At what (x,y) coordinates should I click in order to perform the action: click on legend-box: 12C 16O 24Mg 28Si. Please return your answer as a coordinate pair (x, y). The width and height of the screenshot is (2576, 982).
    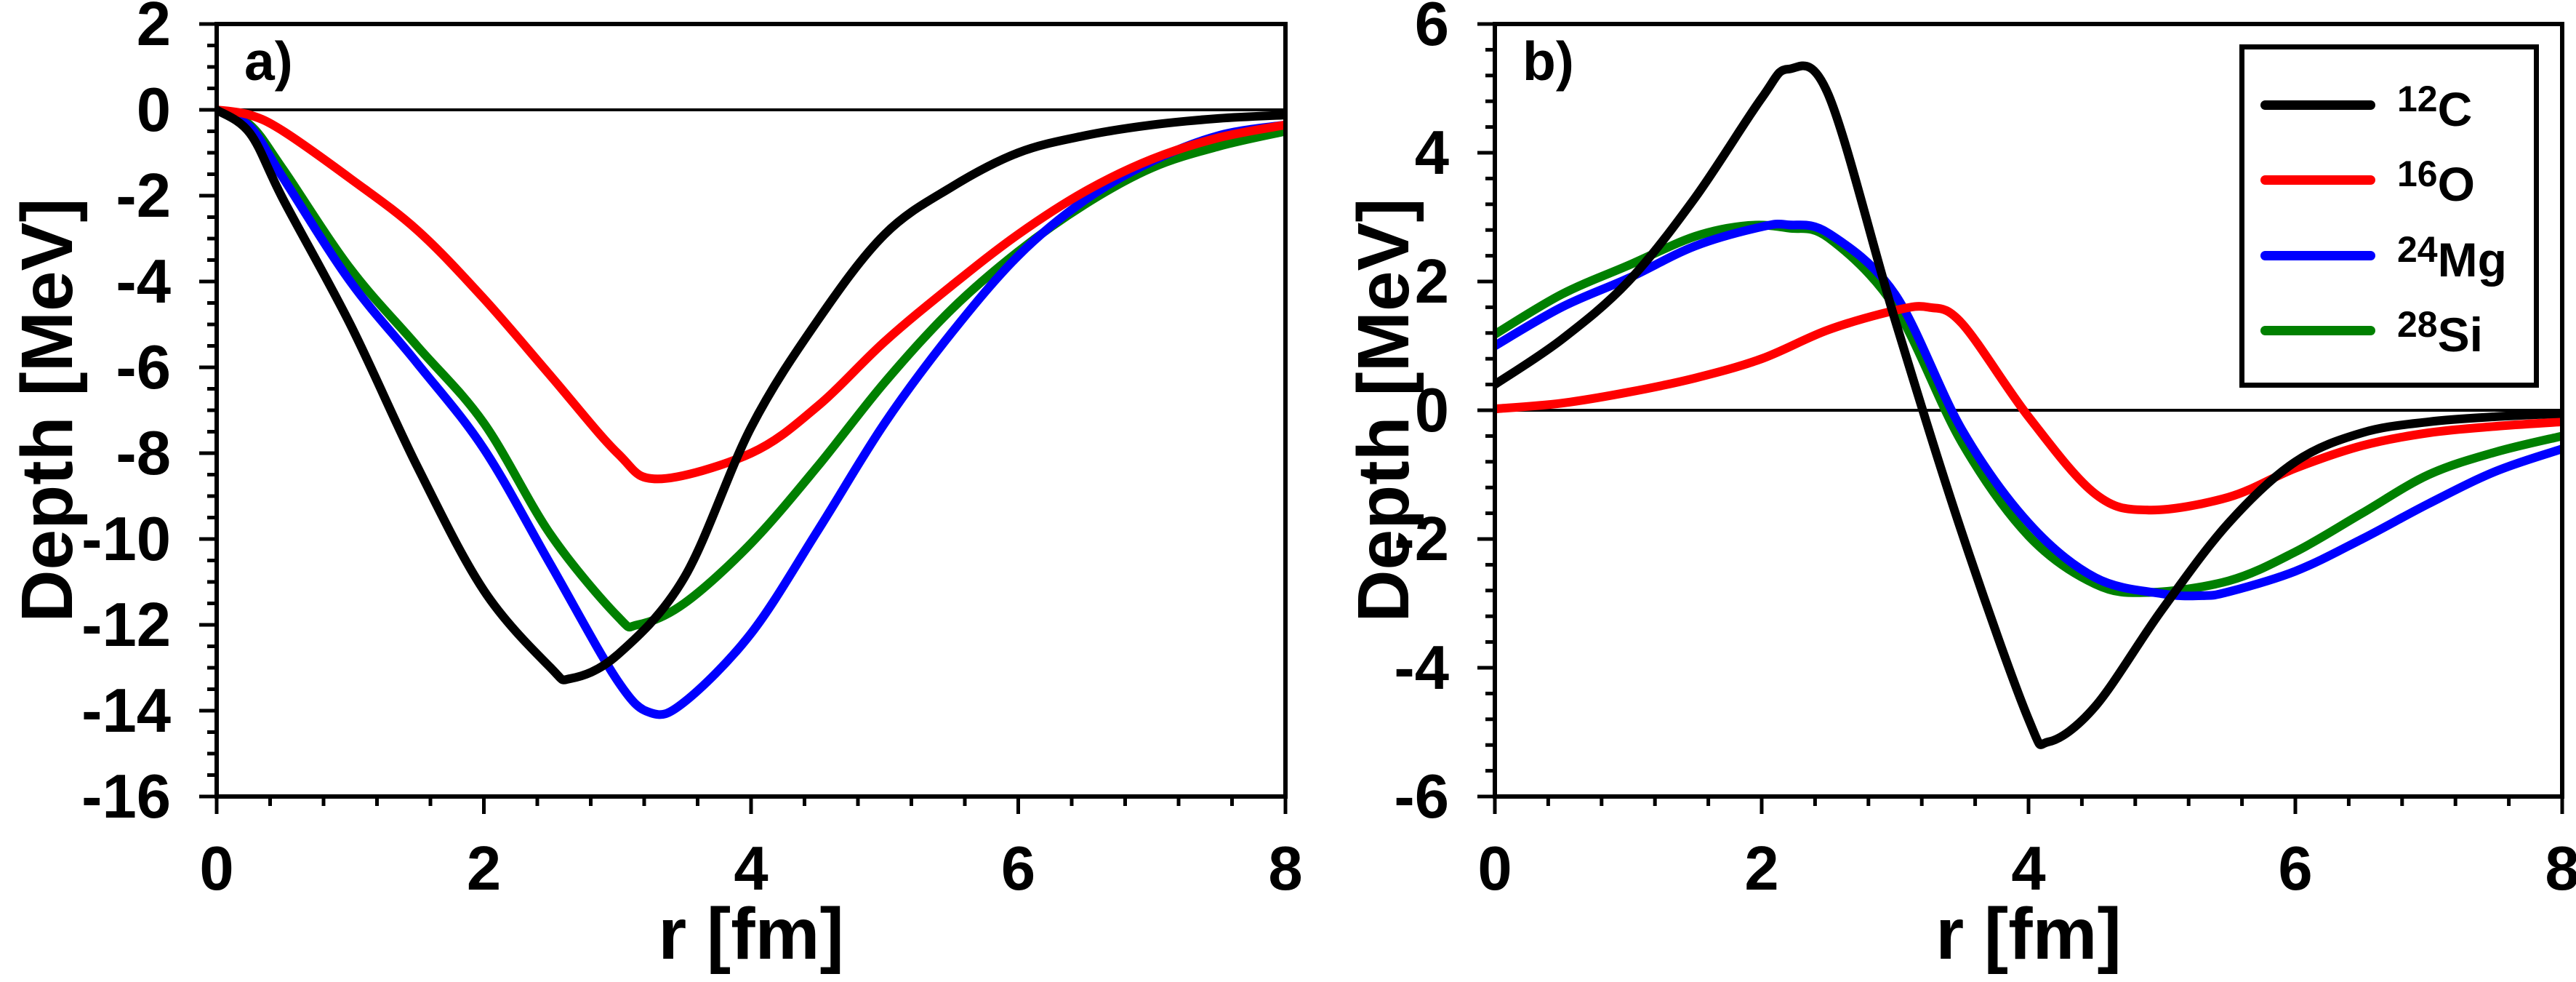
    Looking at the image, I should click on (2389, 216).